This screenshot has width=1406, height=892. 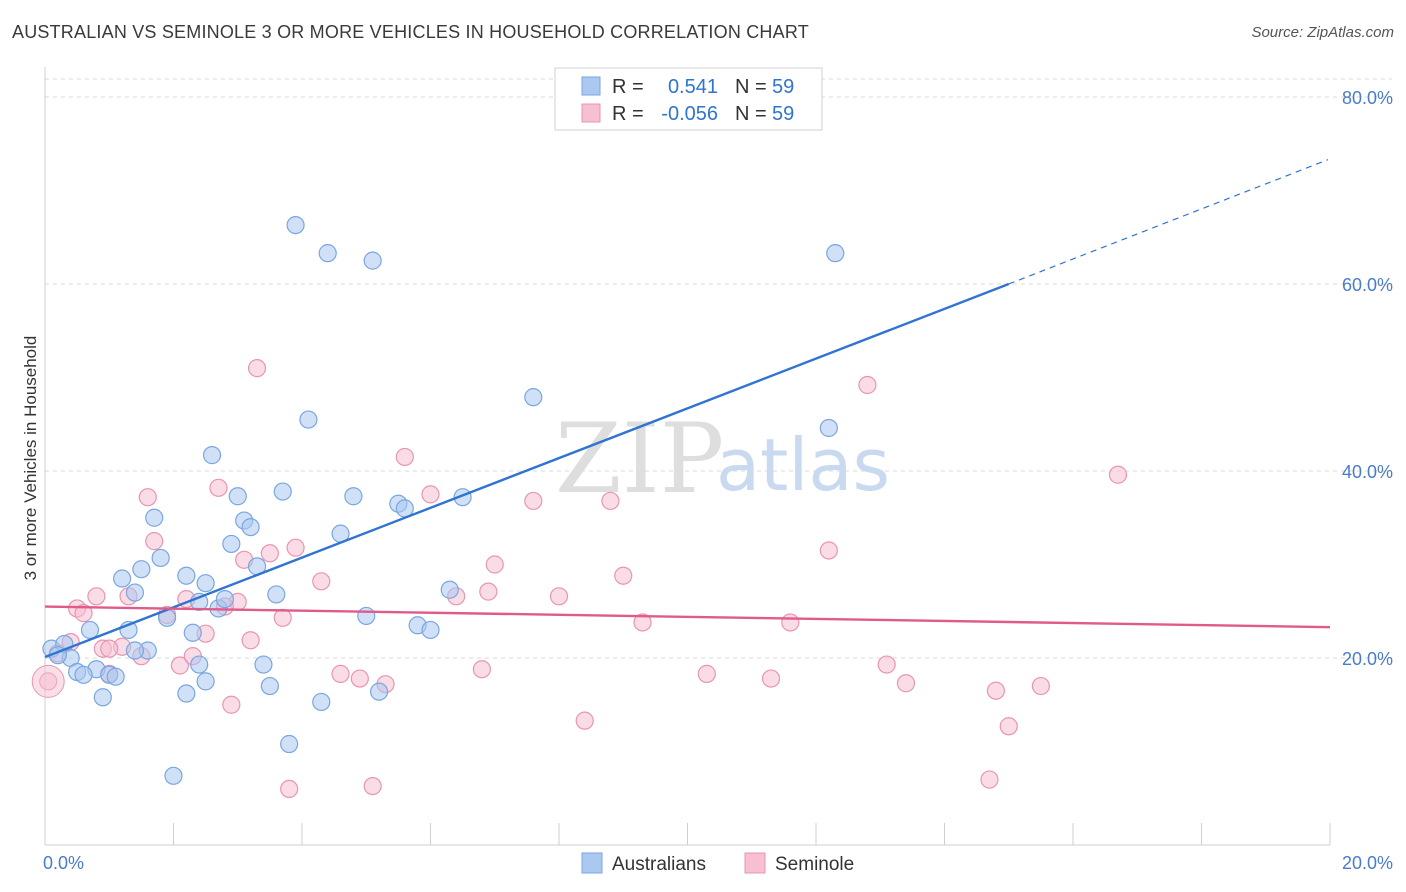 I want to click on watermark: ZIP atlas, so click(x=722, y=459).